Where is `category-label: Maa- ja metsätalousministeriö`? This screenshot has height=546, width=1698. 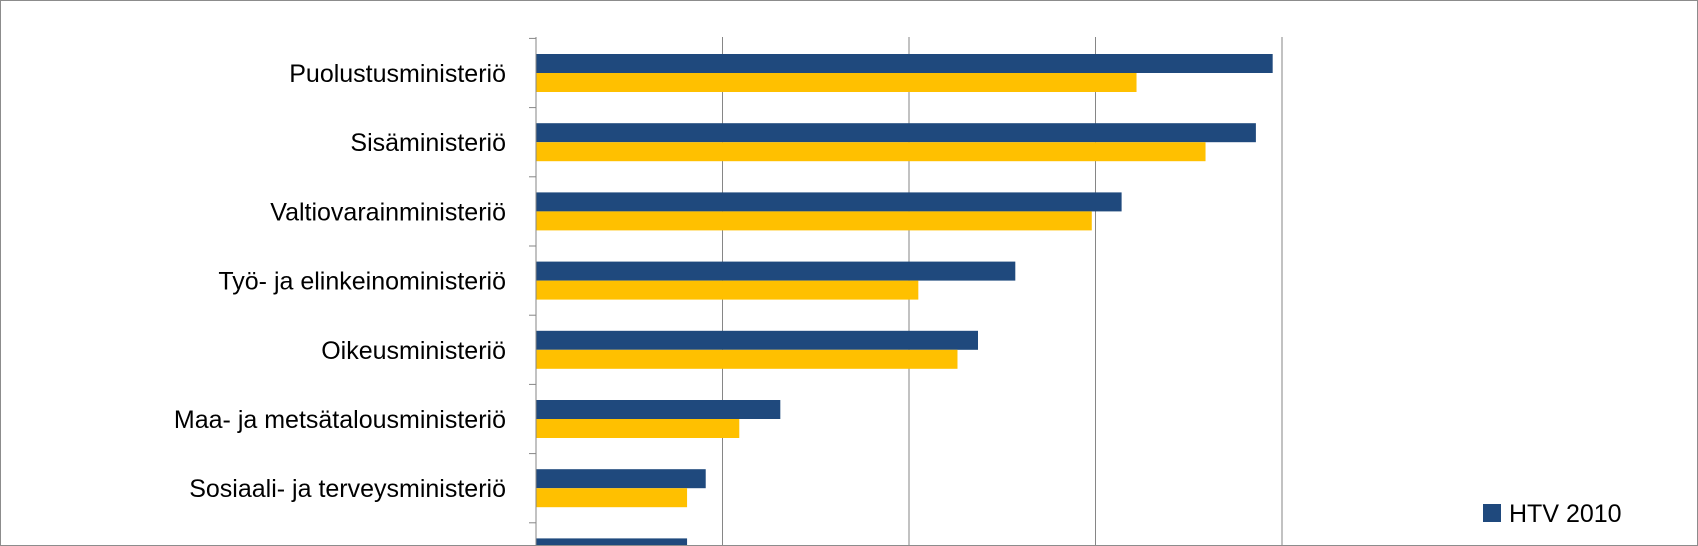
category-label: Maa- ja metsätalousministeriö is located at coordinates (340, 420).